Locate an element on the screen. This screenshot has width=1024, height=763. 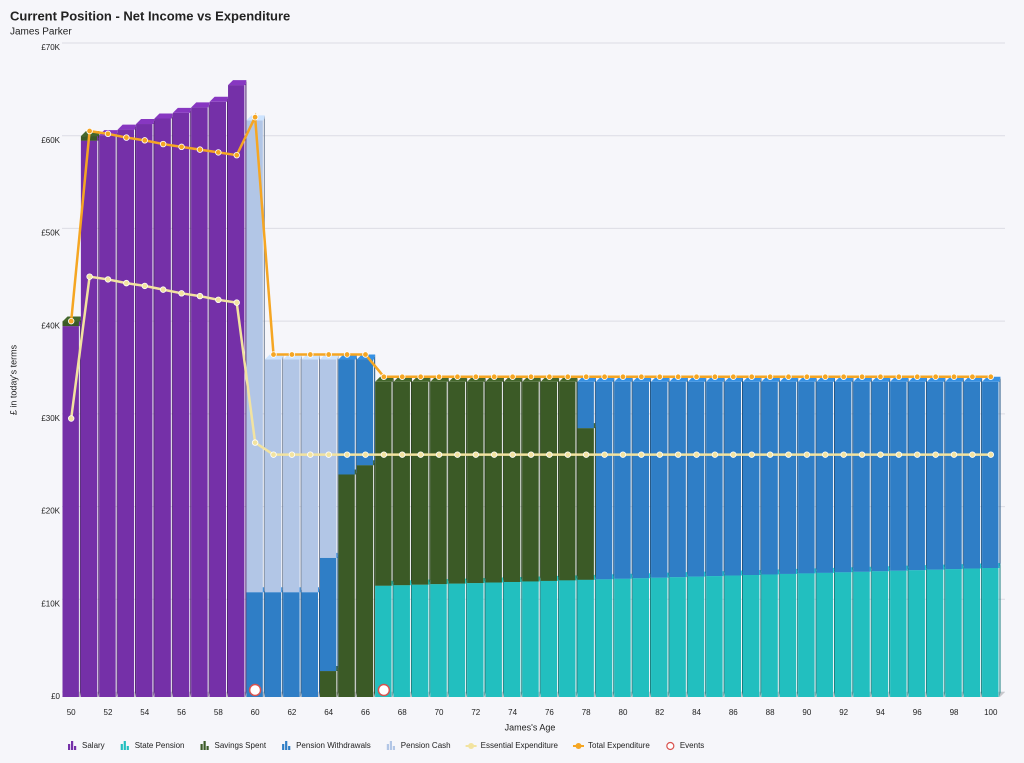
x-tick-label: 60 is located at coordinates (255, 712).